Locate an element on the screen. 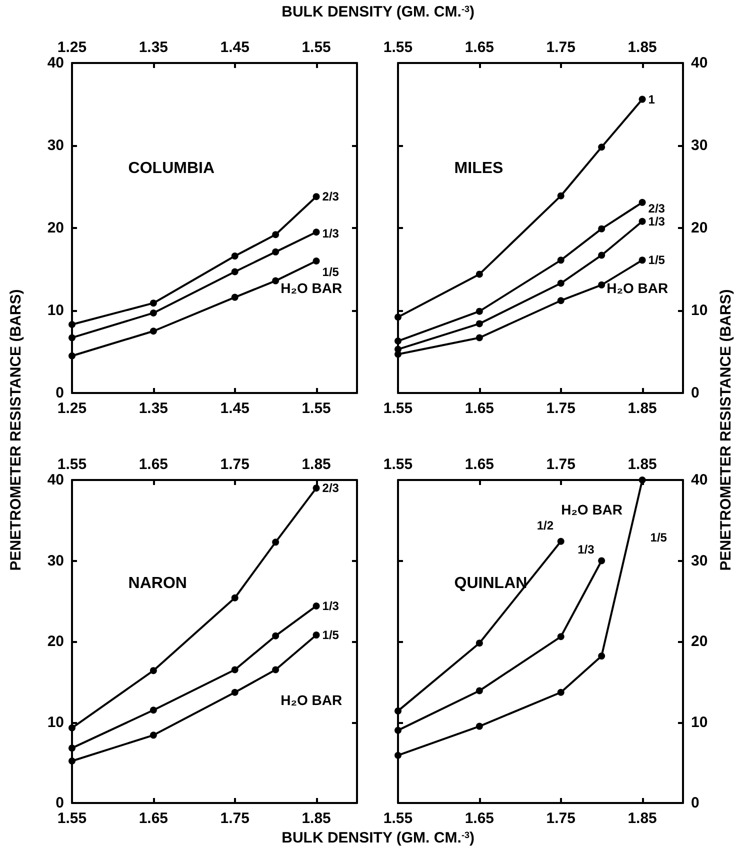  x2-tick-label: 1.45 is located at coordinates (235, 47).